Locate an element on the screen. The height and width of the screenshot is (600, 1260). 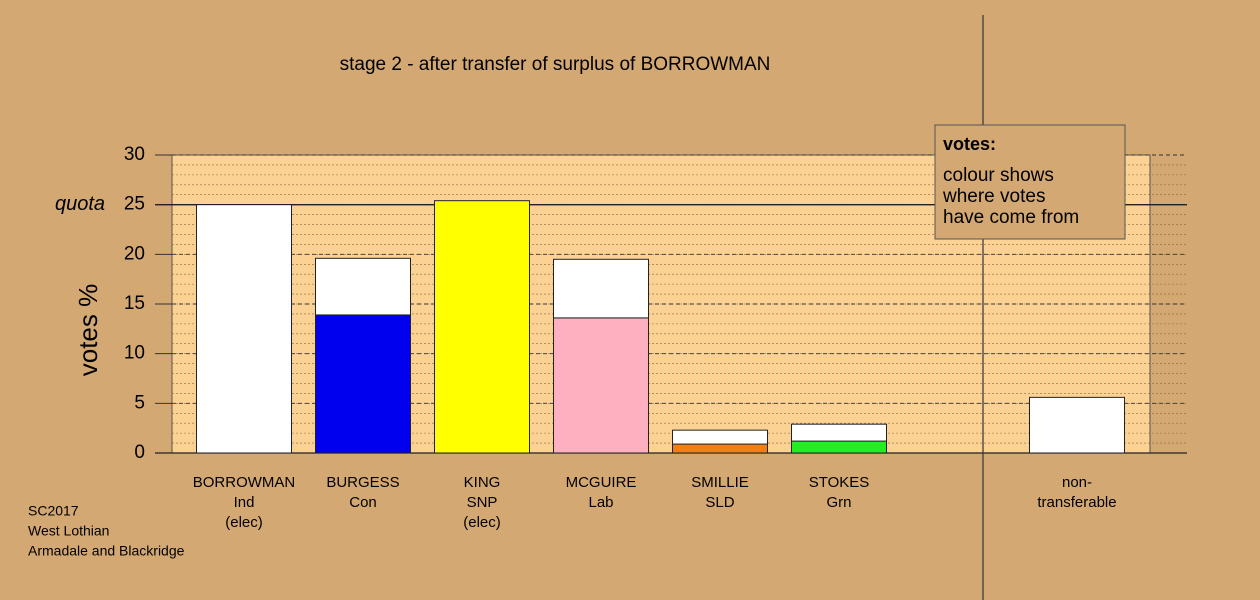
legend-frame is located at coordinates (1030, 182).